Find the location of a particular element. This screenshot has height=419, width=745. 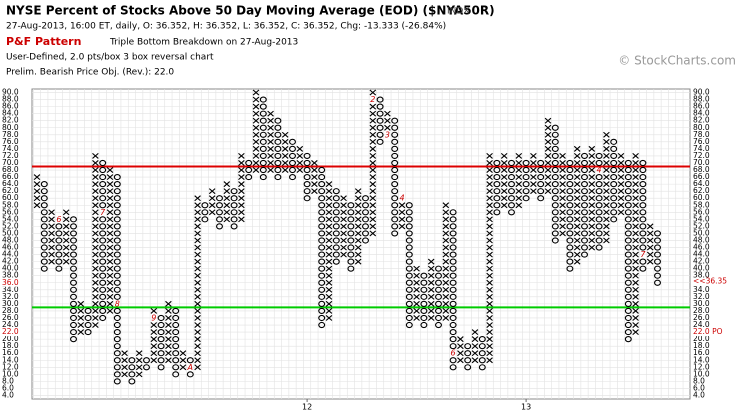

y-tick-label-right: 46.0 is located at coordinates (701, 247).